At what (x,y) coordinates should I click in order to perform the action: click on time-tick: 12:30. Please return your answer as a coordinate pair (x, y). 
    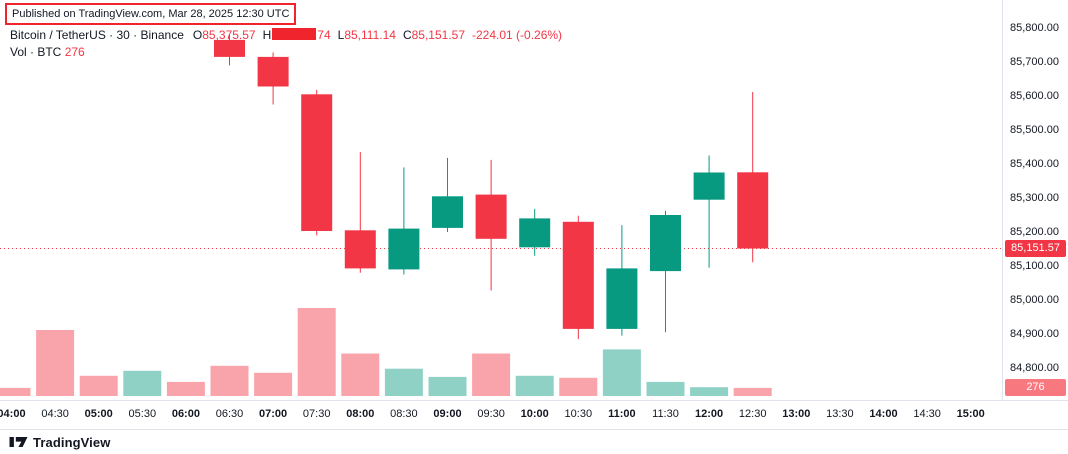
    Looking at the image, I should click on (752, 414).